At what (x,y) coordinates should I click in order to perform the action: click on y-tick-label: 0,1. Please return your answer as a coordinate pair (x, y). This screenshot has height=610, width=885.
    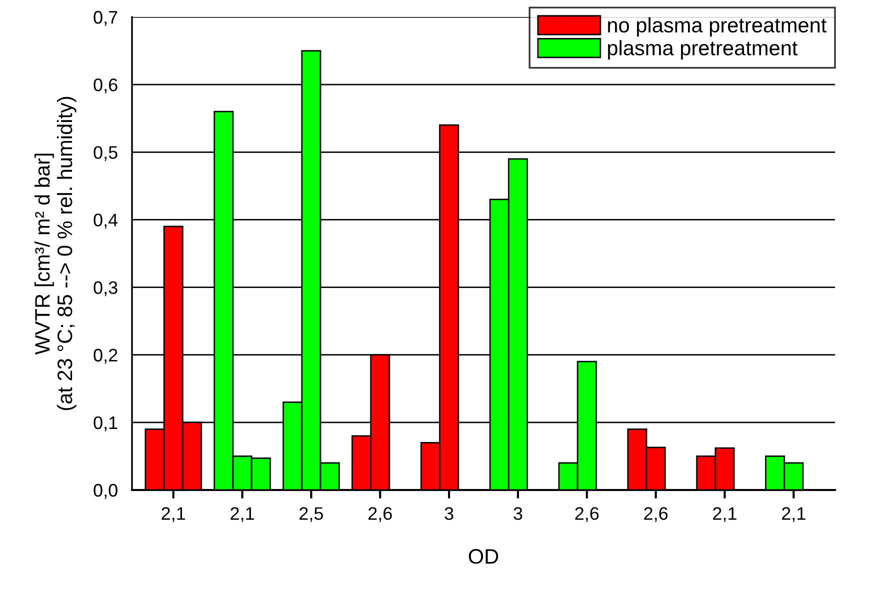
    Looking at the image, I should click on (106, 424).